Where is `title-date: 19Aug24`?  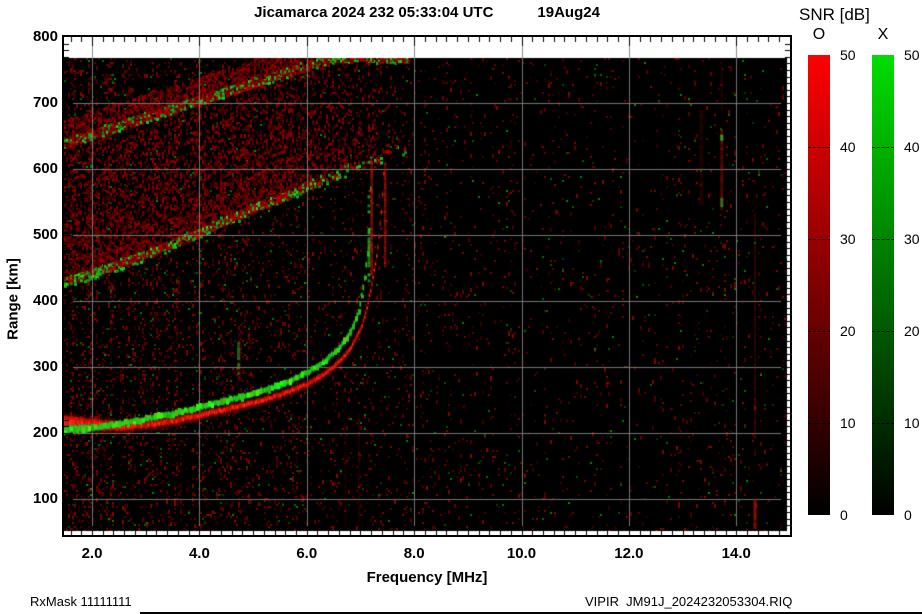
title-date: 19Aug24 is located at coordinates (568, 12).